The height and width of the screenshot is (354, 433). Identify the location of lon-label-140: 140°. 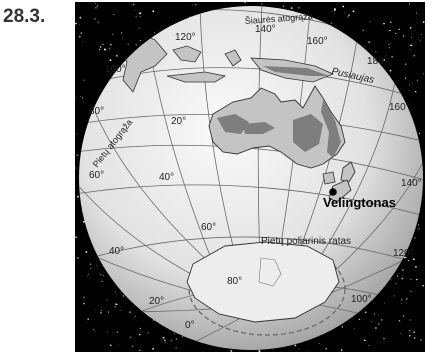
(265, 29).